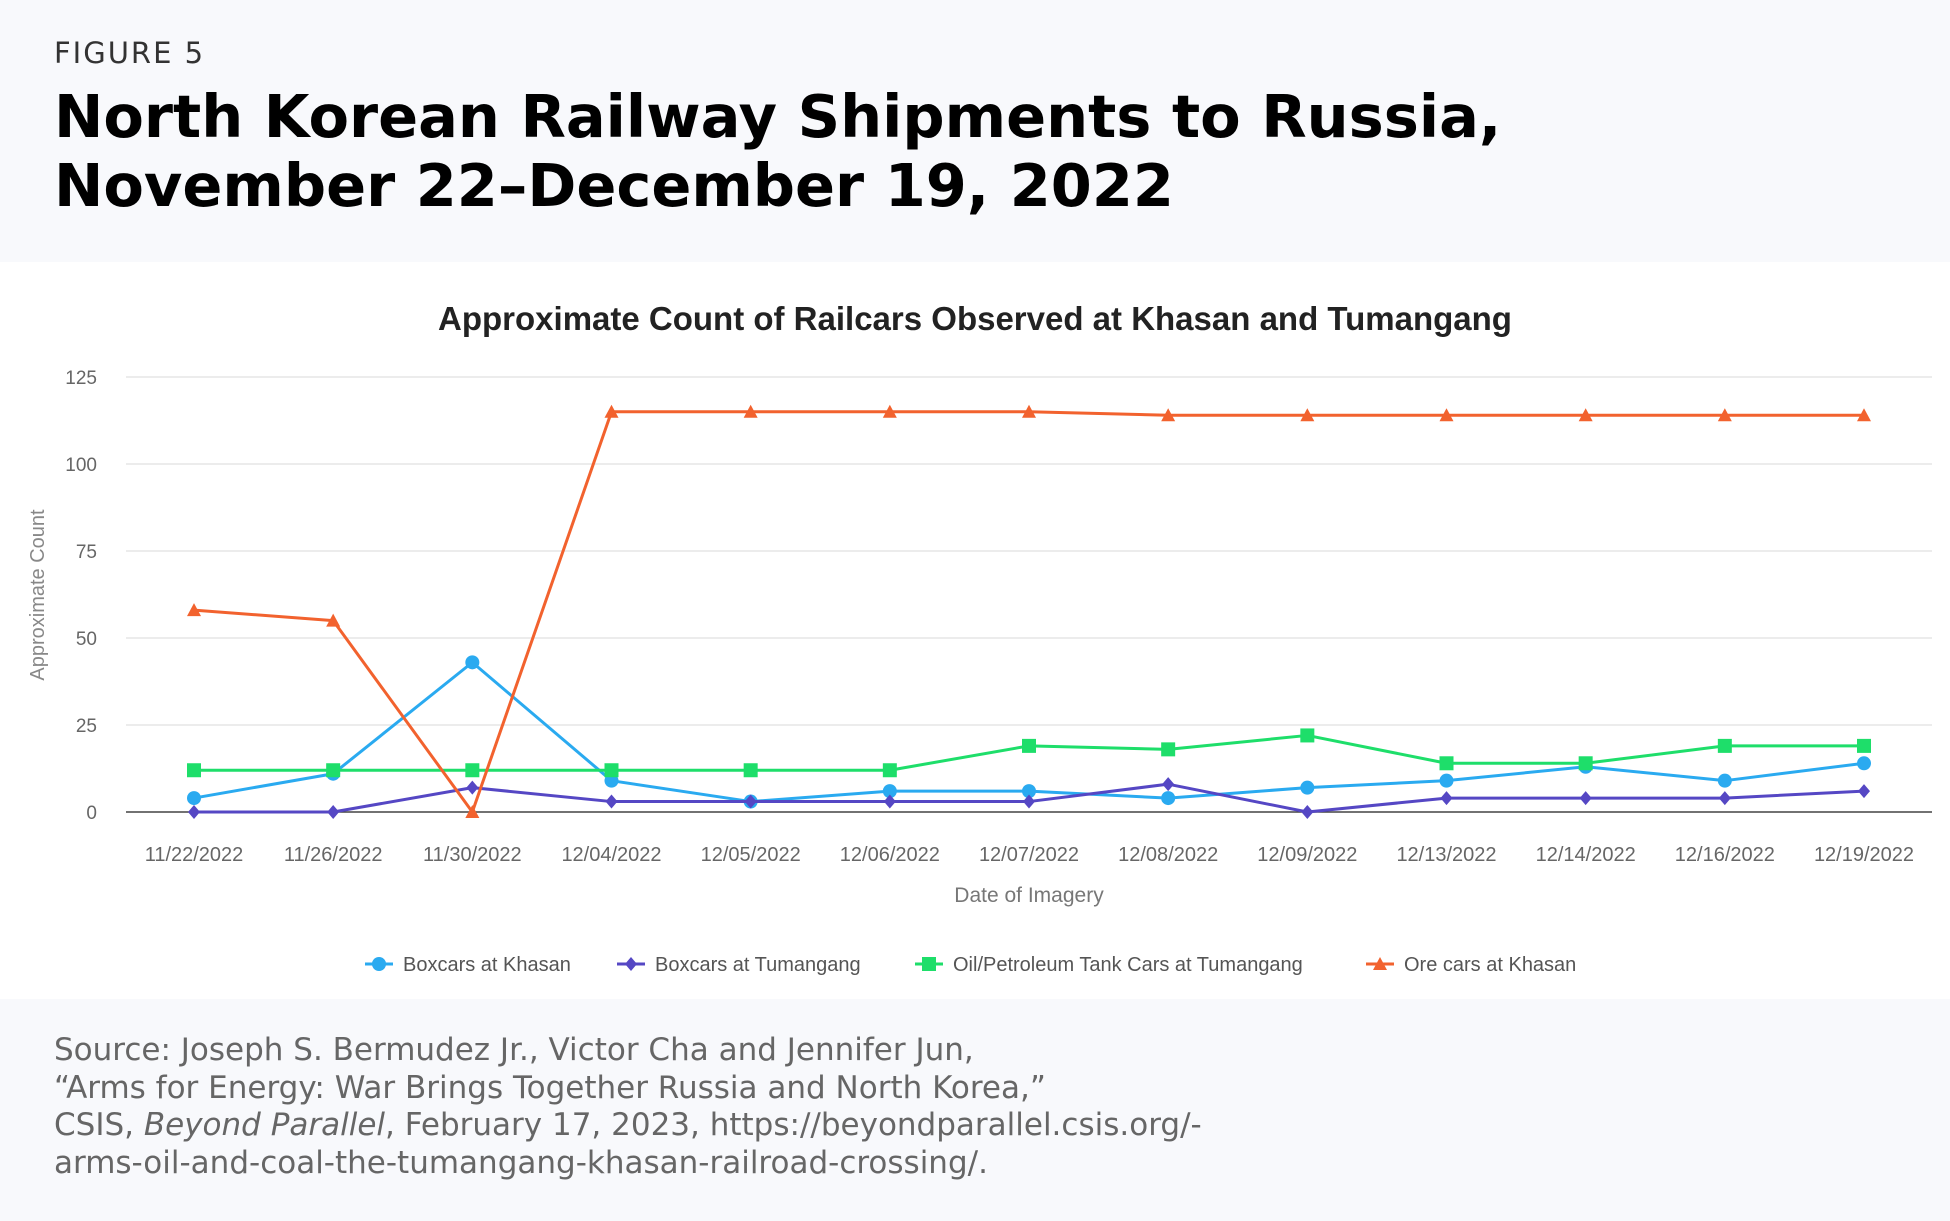 Image resolution: width=1950 pixels, height=1221 pixels. What do you see at coordinates (194, 855) in the screenshot?
I see `x-tick-label: 11/22/2022` at bounding box center [194, 855].